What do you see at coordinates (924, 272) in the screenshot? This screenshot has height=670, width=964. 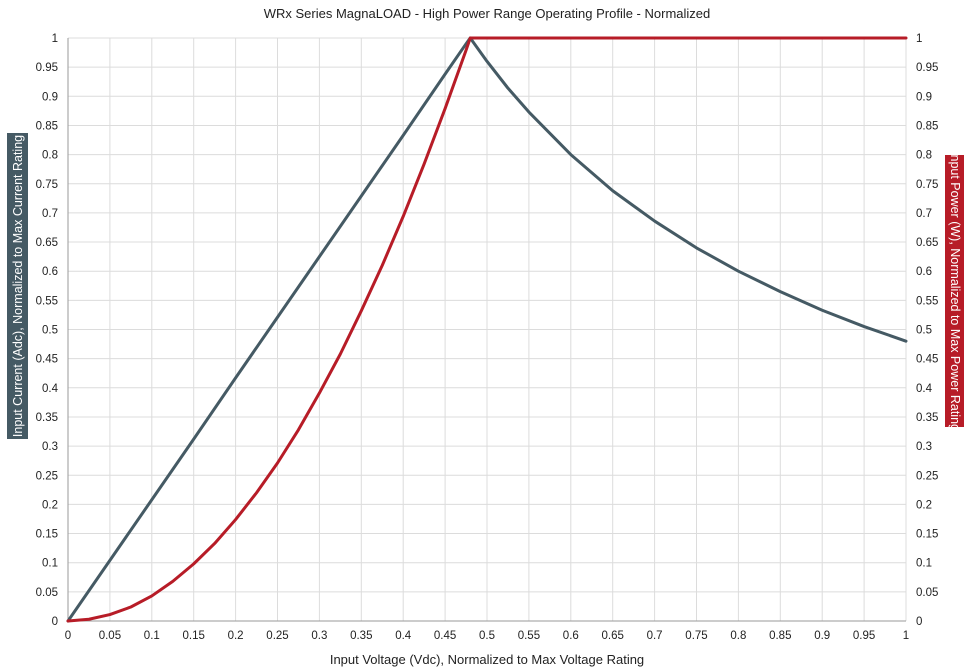 I see `right-tick-label: 0.6` at bounding box center [924, 272].